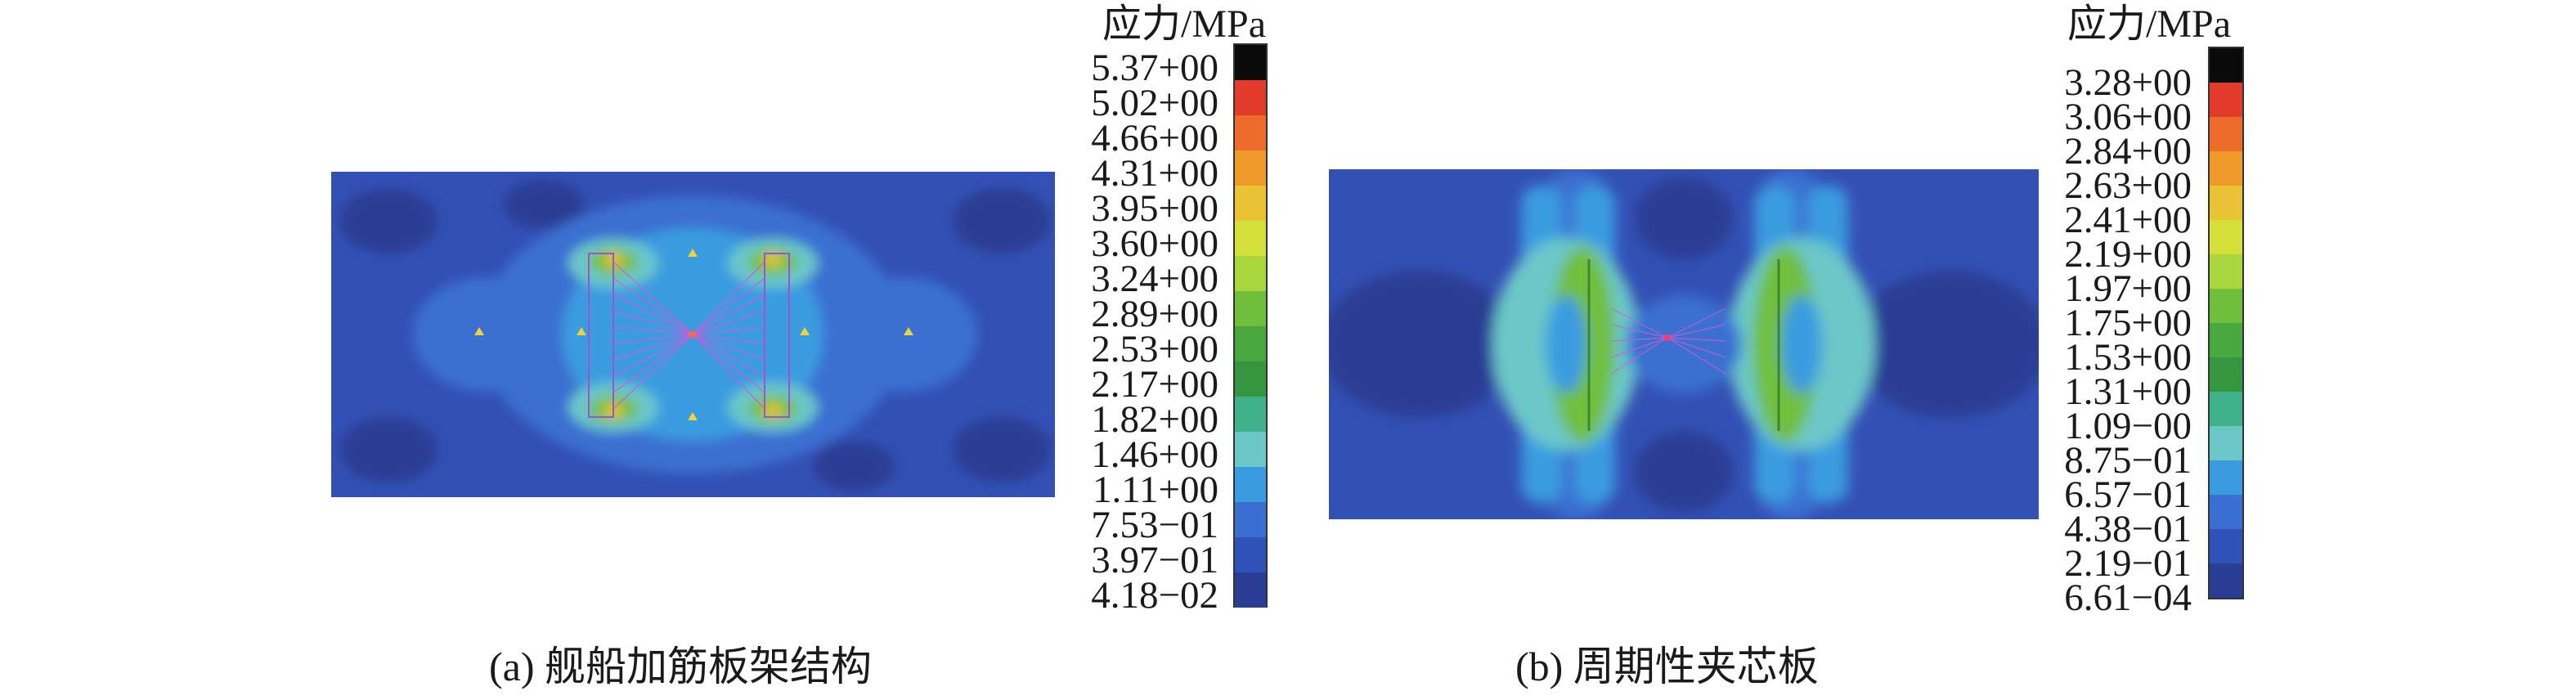 This screenshot has height=700, width=2576. What do you see at coordinates (2128, 391) in the screenshot?
I see `legend-tick-label: 1.31+00` at bounding box center [2128, 391].